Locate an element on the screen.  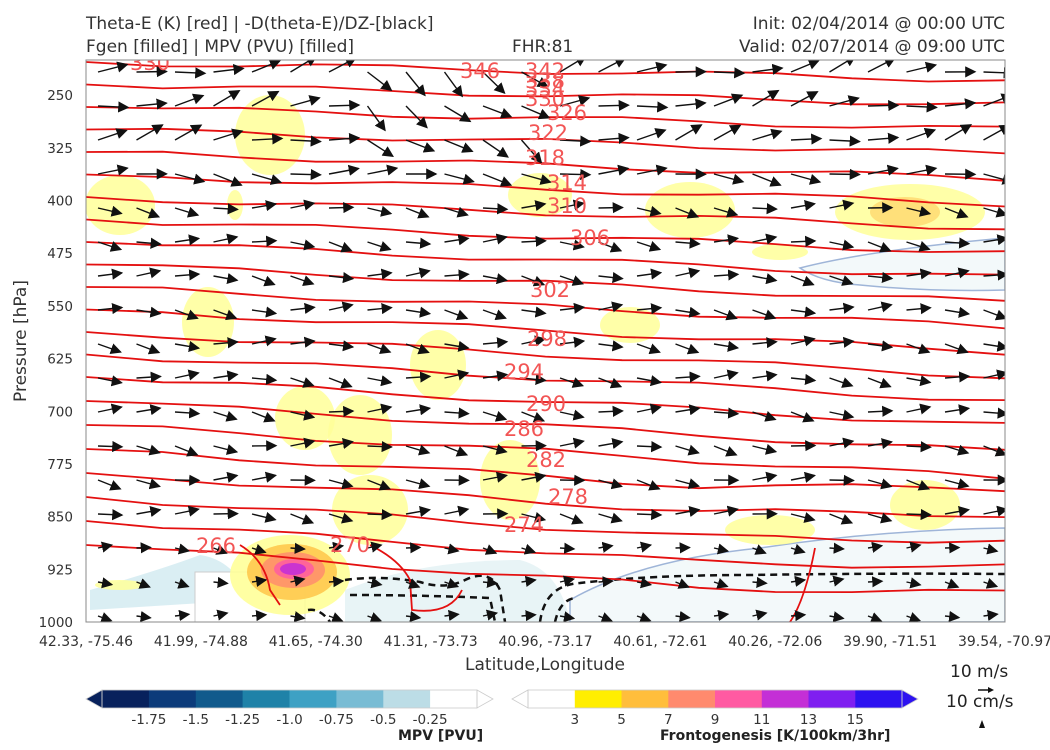
colorbar-tick-label: 7 is located at coordinates (668, 720).